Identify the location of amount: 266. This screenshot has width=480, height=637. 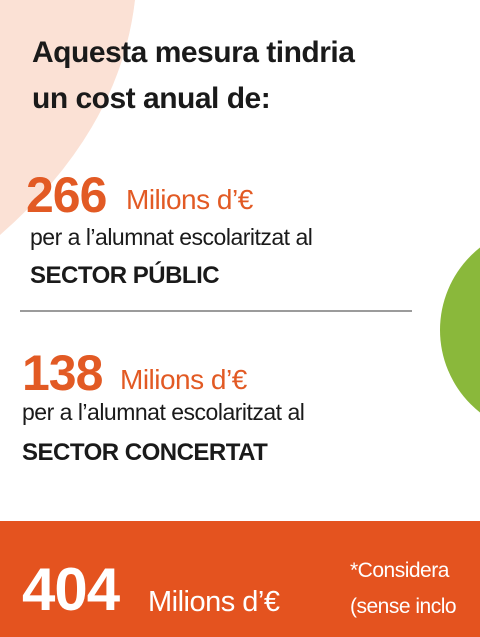
(66, 195).